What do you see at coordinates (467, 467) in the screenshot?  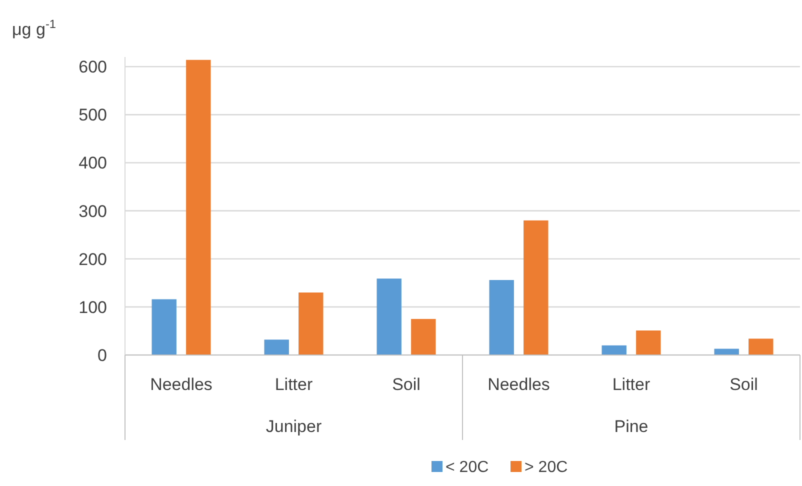 I see `legend-label: < 20C` at bounding box center [467, 467].